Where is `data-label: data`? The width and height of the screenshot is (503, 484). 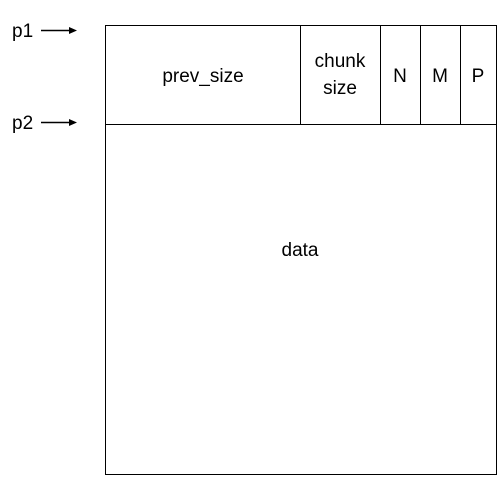 data-label: data is located at coordinates (300, 250).